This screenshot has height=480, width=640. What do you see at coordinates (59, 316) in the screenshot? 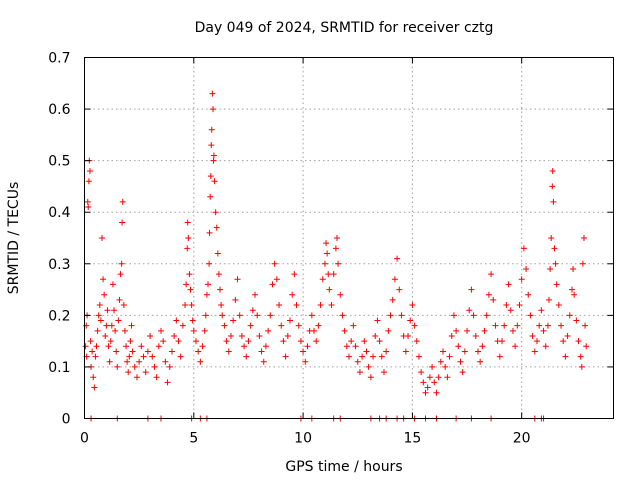
I see `y-tick-label: 0.2` at bounding box center [59, 316].